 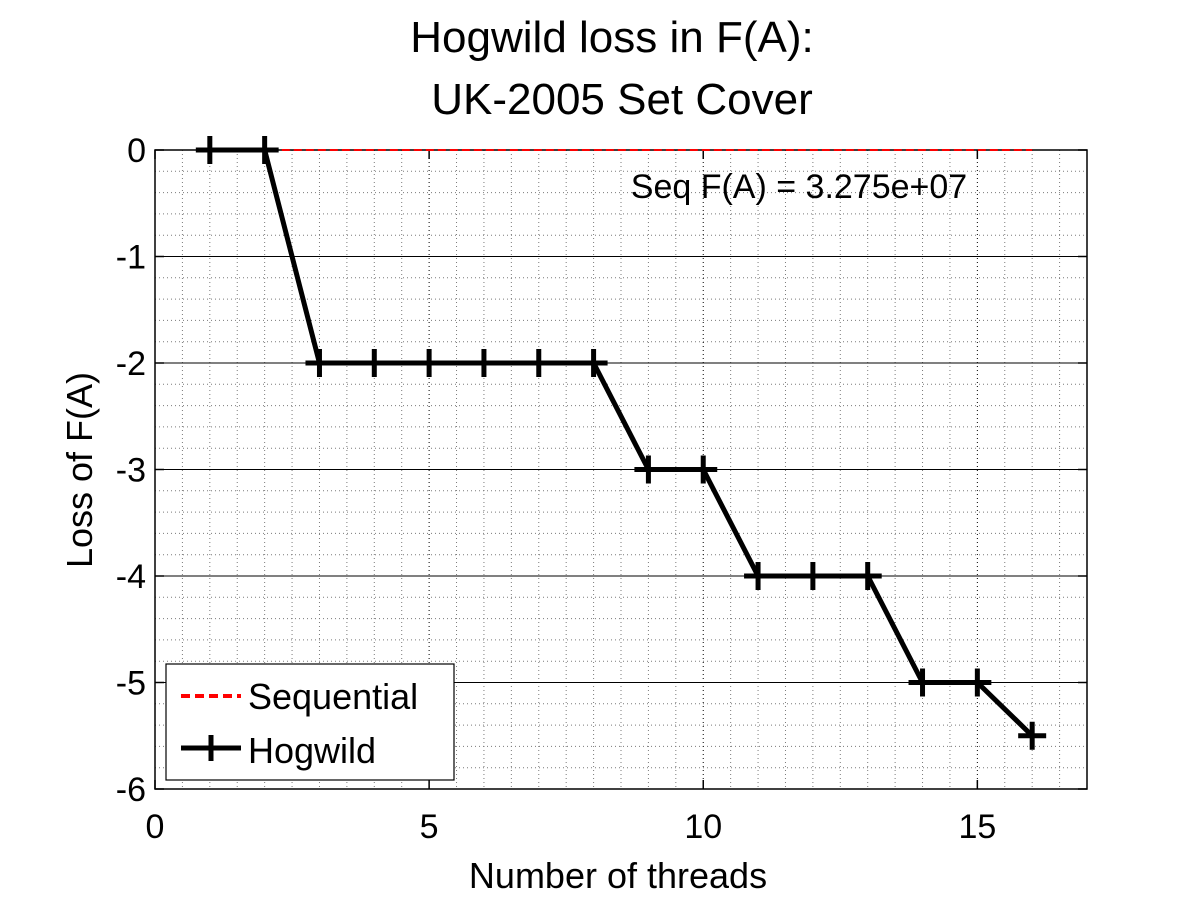 I want to click on x-tick-label: 5, so click(x=429, y=827).